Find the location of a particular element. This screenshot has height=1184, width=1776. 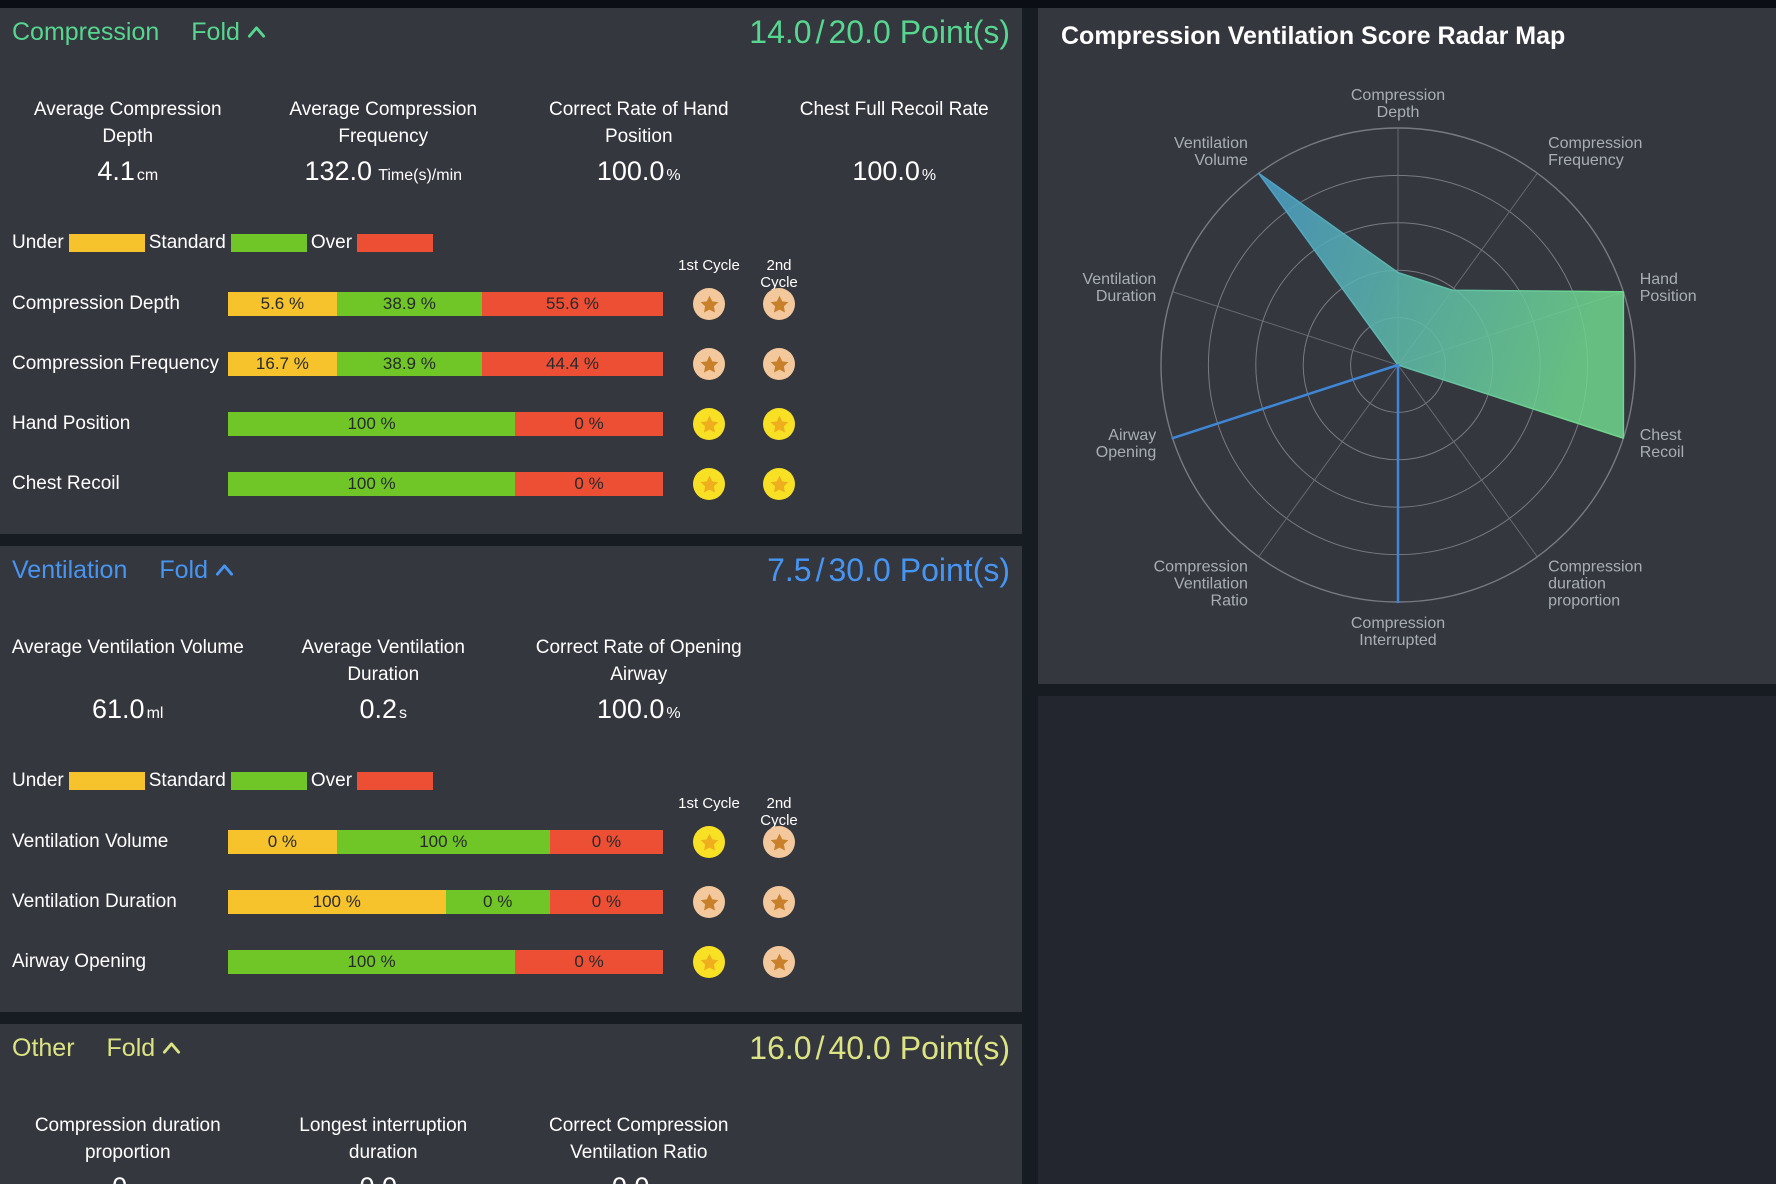

stat-item: Correct Rate of Opening Airway 100.0% is located at coordinates (639, 679).